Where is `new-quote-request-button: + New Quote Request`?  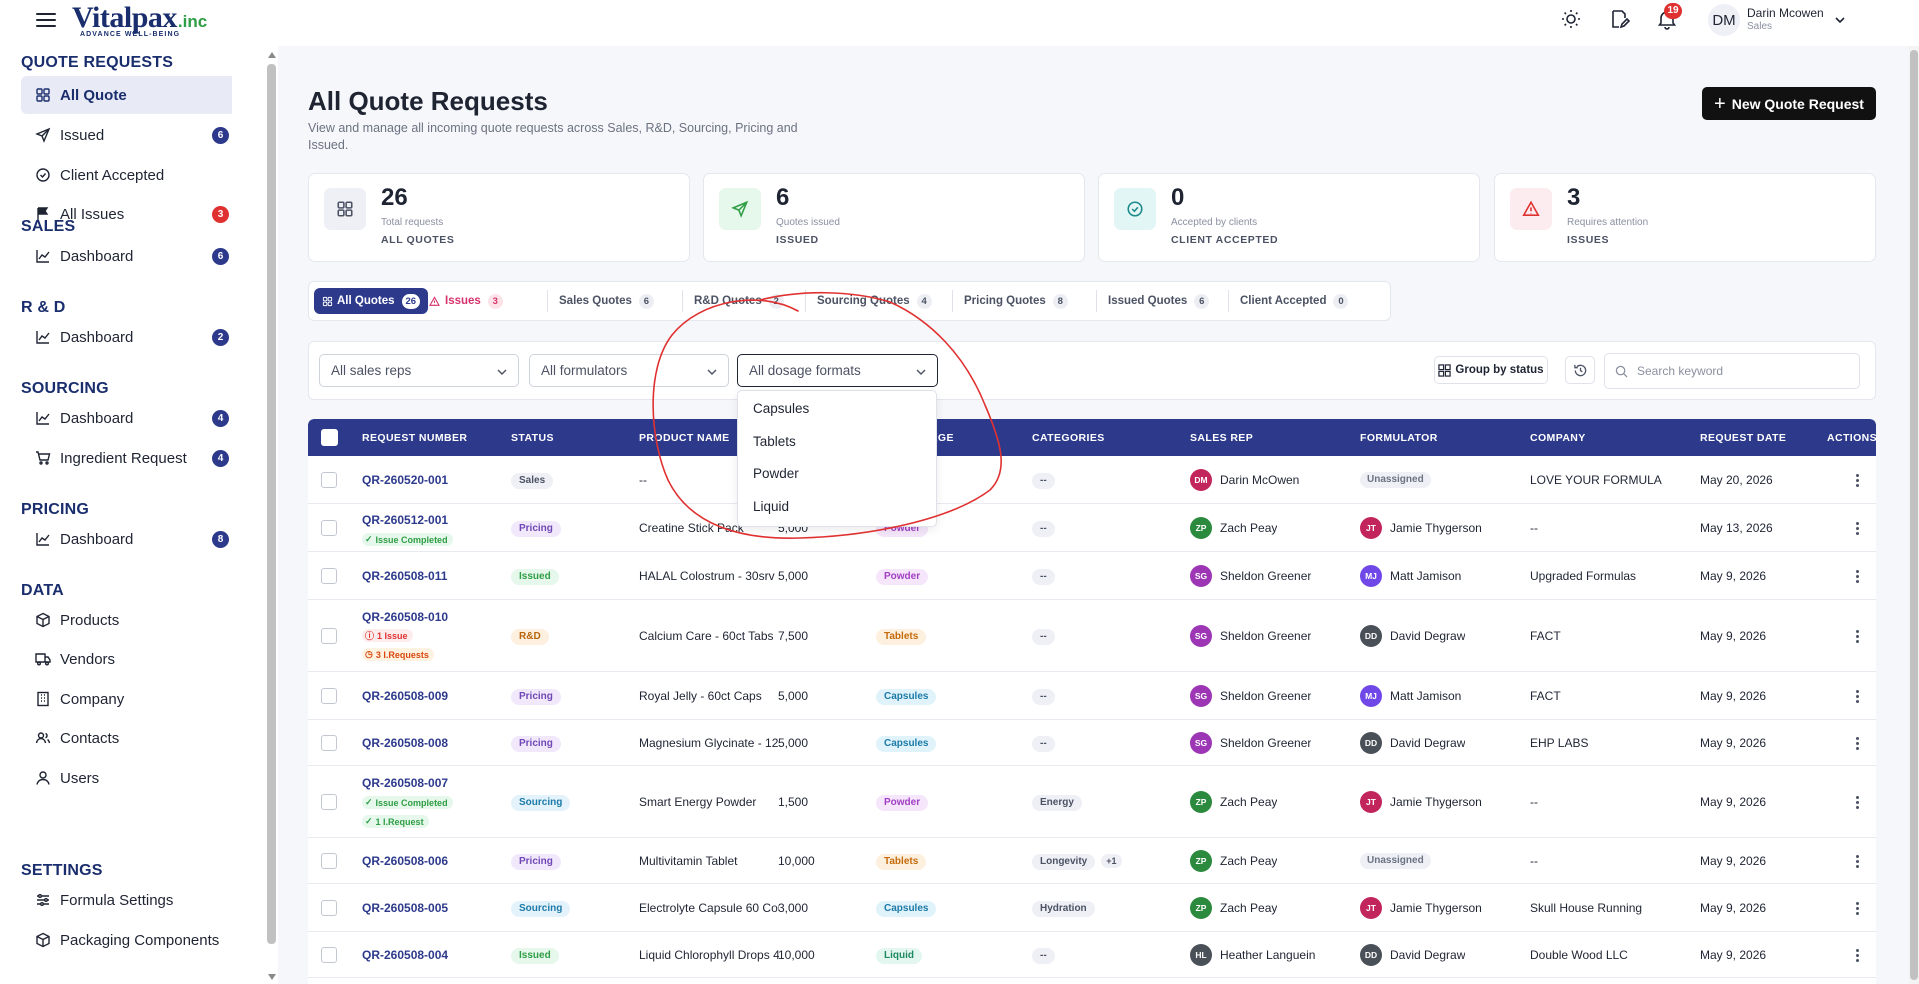
new-quote-request-button: + New Quote Request is located at coordinates (1789, 103).